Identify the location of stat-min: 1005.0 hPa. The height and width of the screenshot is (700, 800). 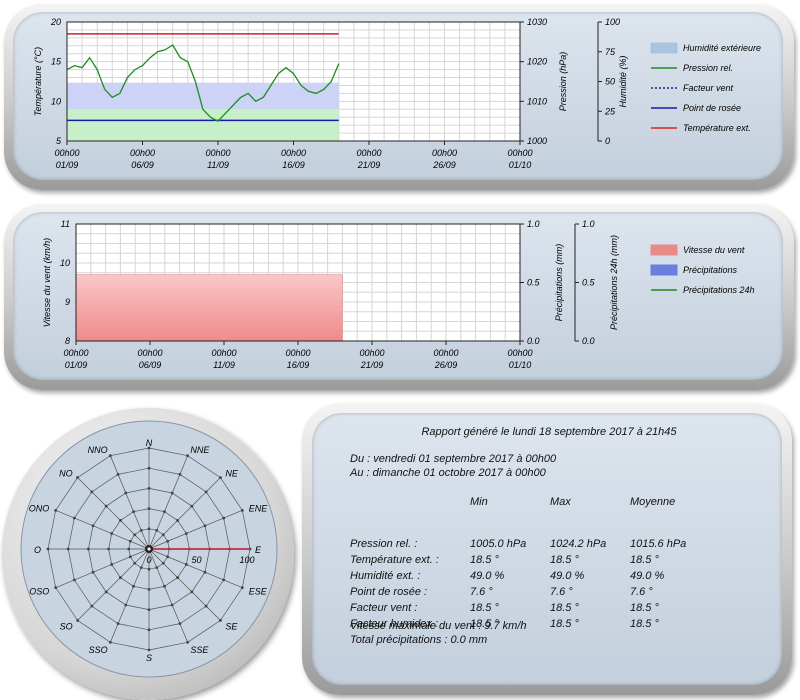
(498, 544).